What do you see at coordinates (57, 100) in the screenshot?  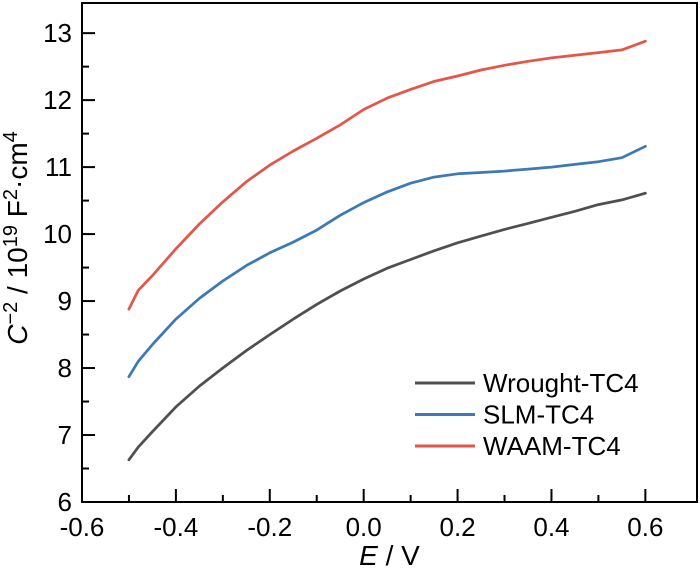 I see `y-tick-label: 12` at bounding box center [57, 100].